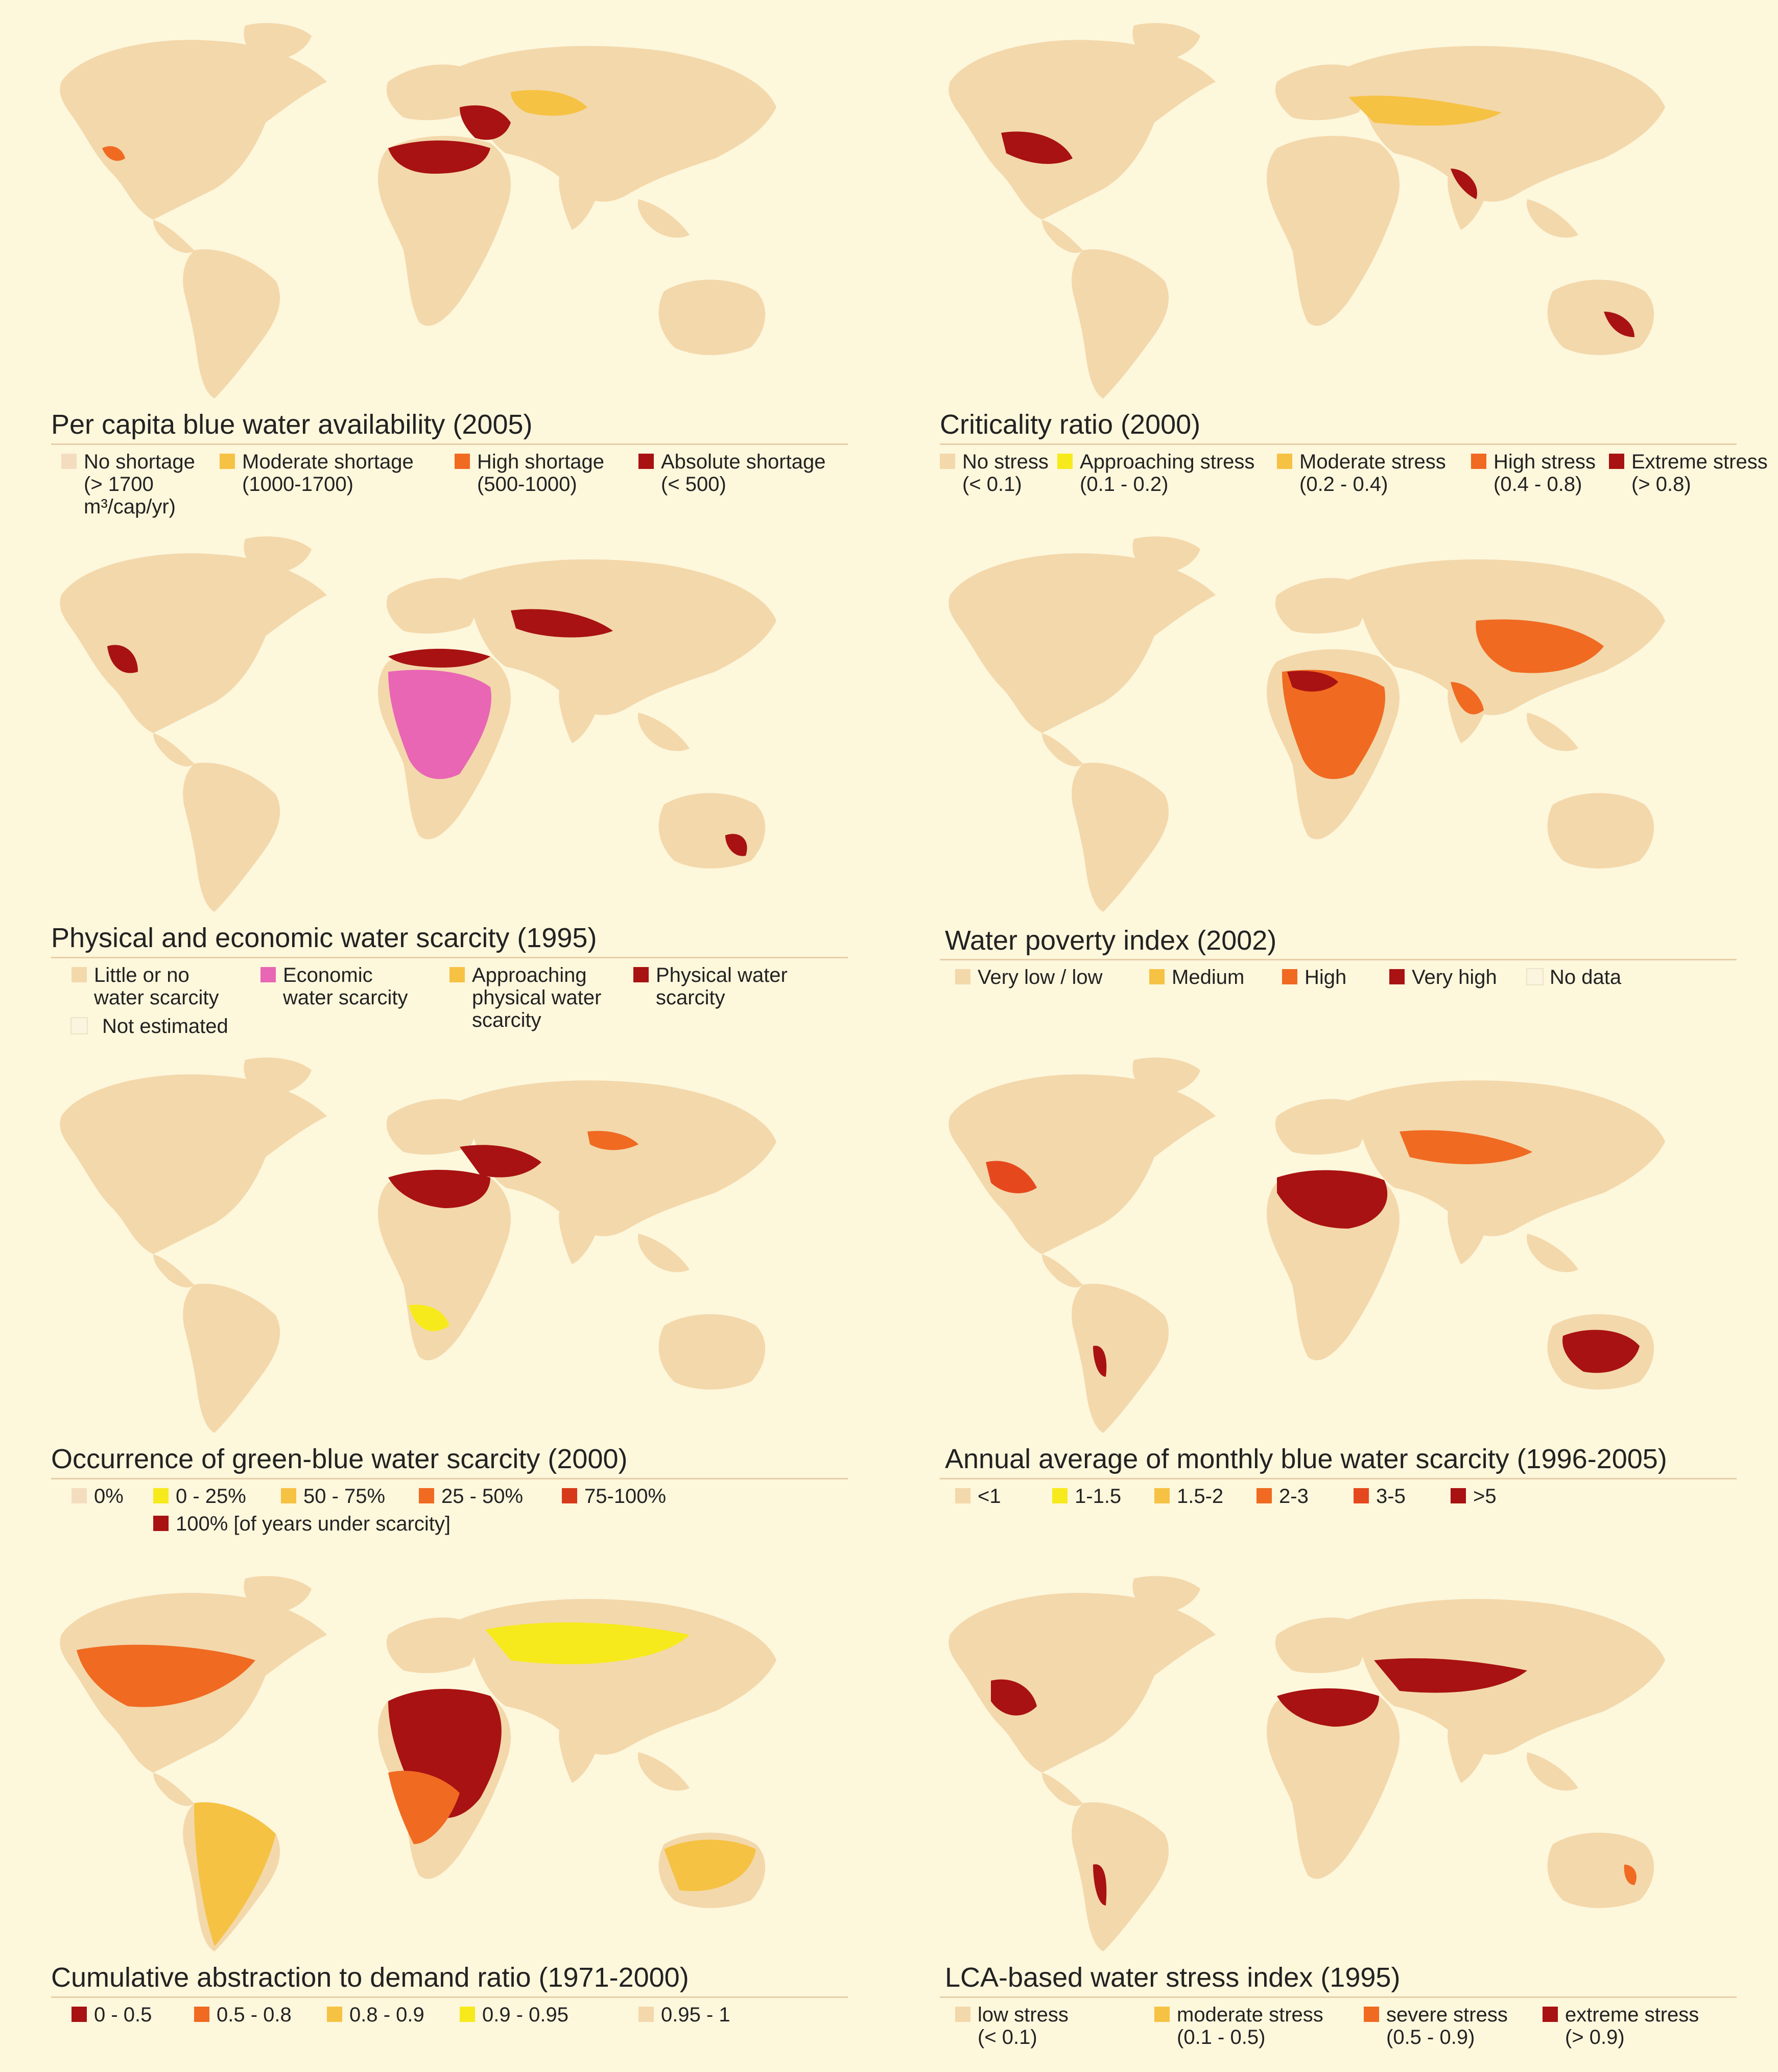 This screenshot has width=1778, height=2072. Describe the element at coordinates (1040, 977) in the screenshot. I see `legend-label: Very low / low` at that location.